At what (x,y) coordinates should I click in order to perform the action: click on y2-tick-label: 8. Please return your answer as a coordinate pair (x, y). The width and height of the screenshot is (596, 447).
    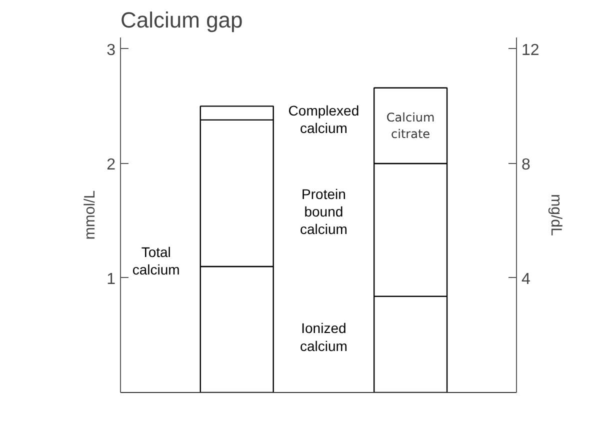
    Looking at the image, I should click on (526, 165).